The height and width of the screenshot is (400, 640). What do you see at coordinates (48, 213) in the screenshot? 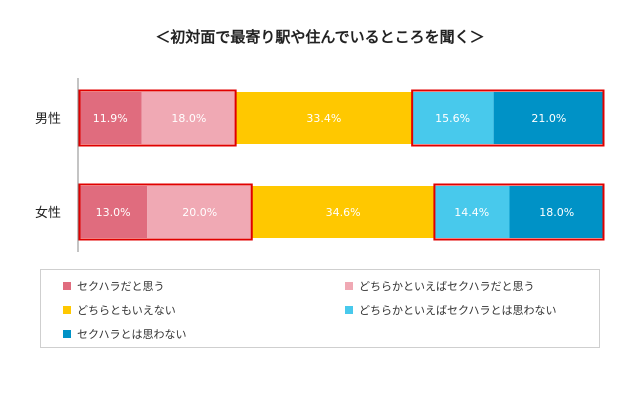
I see `category-label-female: 女性` at bounding box center [48, 213].